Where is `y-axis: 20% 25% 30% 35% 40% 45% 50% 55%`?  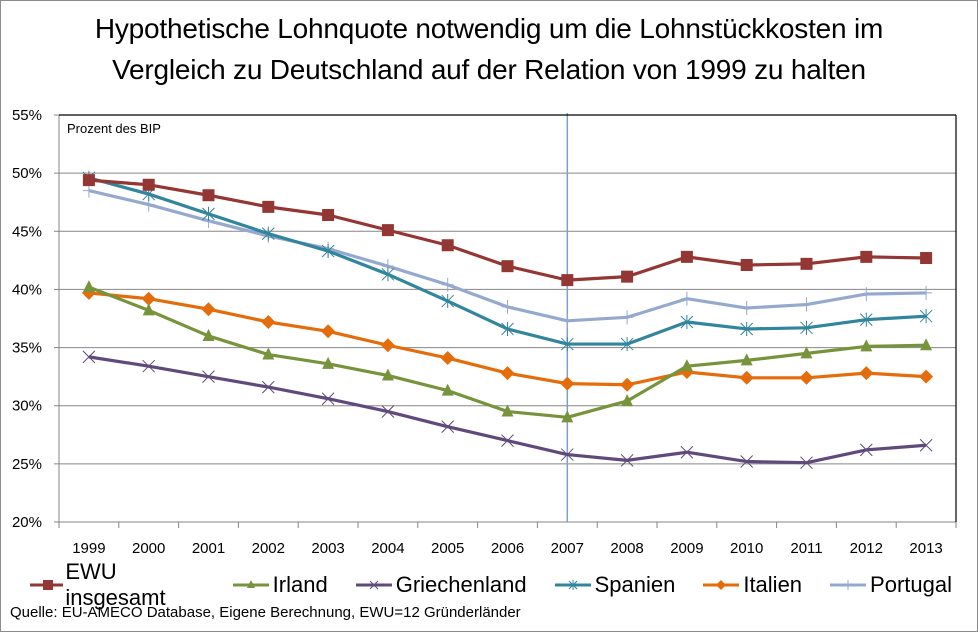 y-axis: 20% 25% 30% 35% 40% 45% 50% 55% is located at coordinates (36, 319).